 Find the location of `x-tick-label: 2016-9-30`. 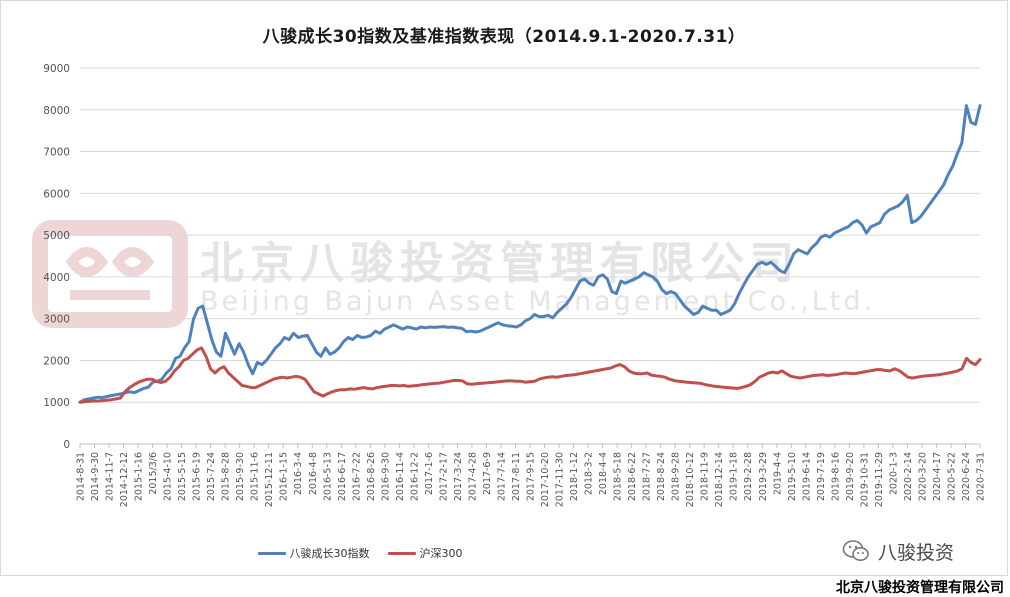

x-tick-label: 2016-9-30 is located at coordinates (385, 476).